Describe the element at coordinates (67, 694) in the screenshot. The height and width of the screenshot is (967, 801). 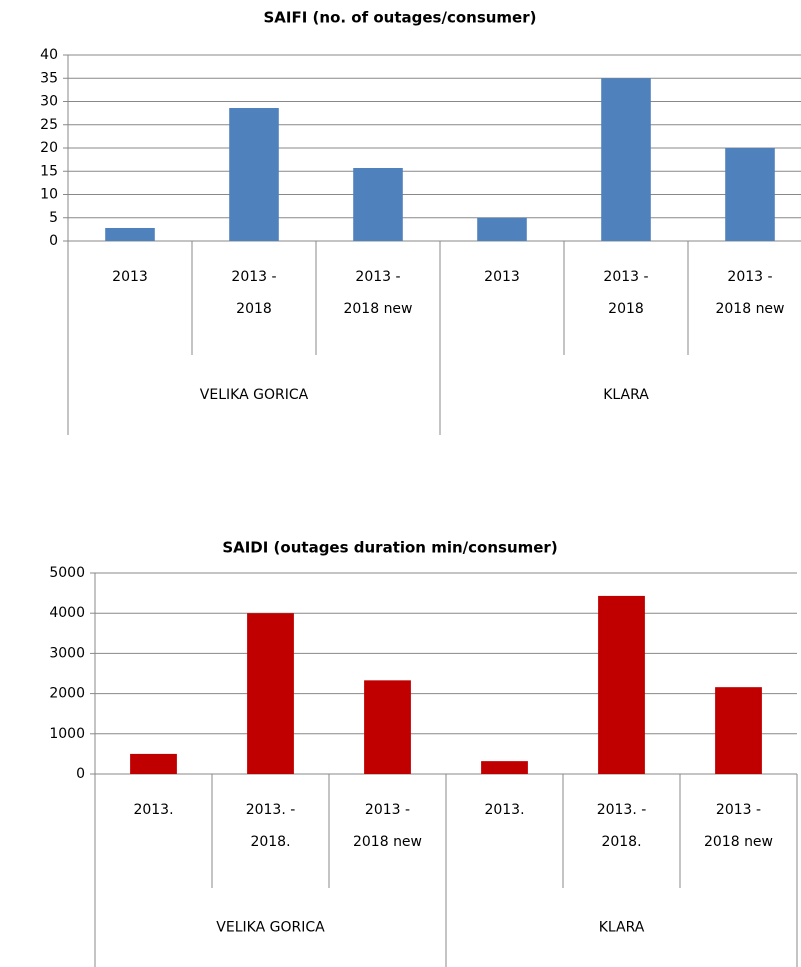
I see `y-tick-label: 2000` at that location.